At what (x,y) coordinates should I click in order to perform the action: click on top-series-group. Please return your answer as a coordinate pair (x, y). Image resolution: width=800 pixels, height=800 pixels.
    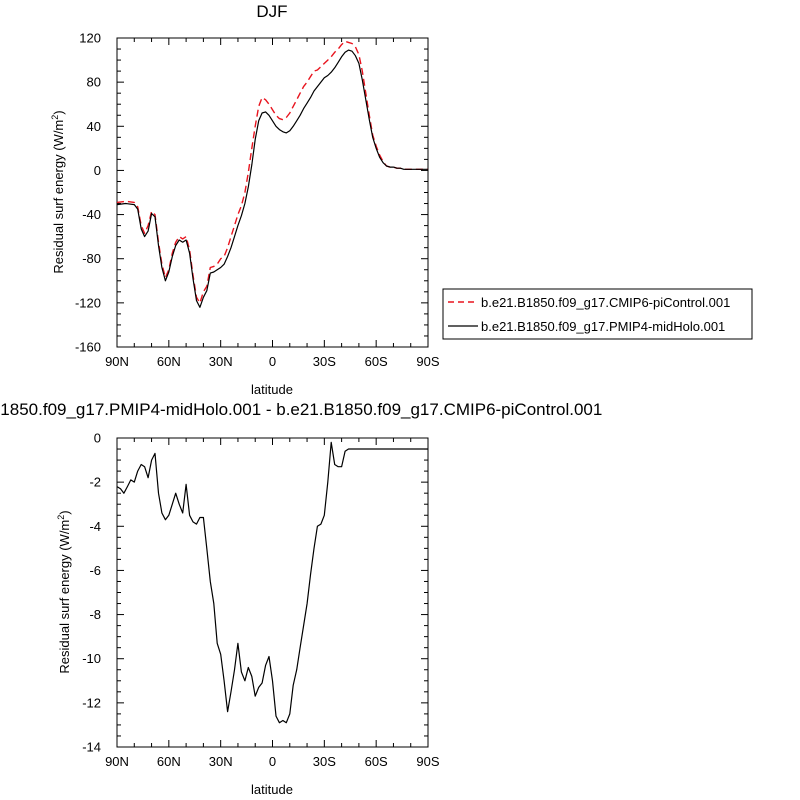
    Looking at the image, I should click on (272, 174).